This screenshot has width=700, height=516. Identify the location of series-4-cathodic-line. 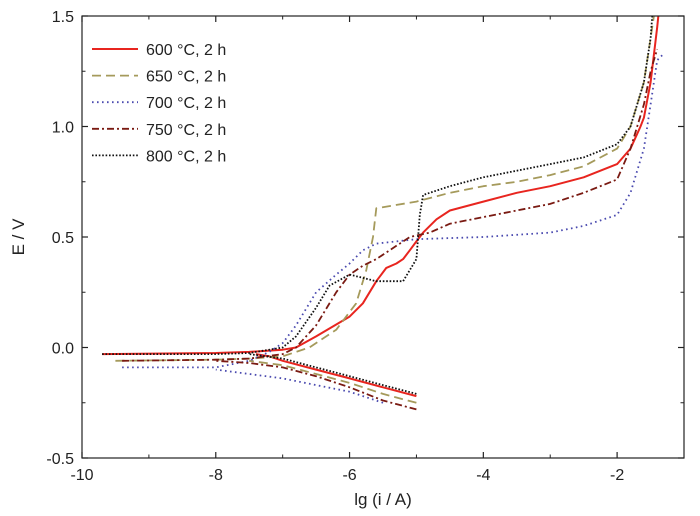
(316, 385).